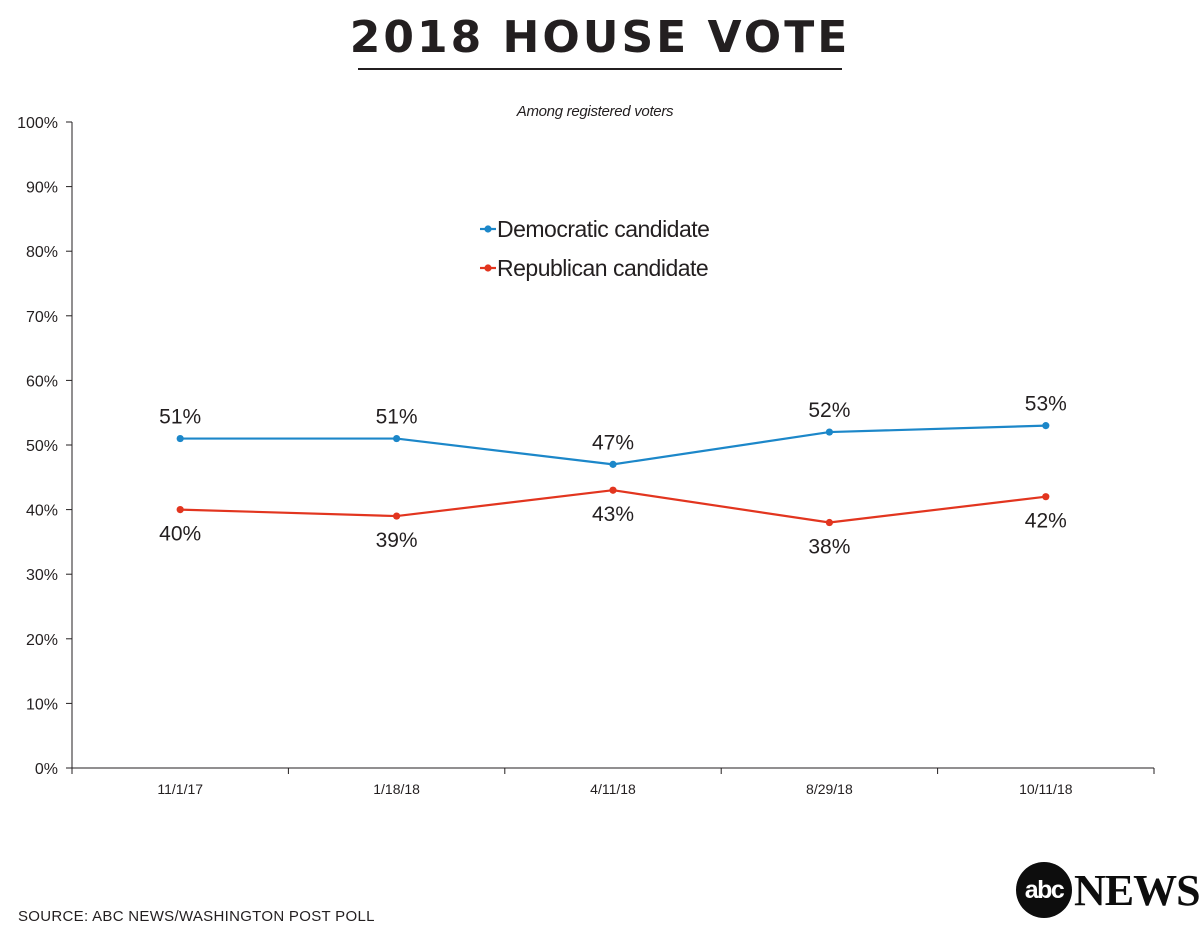 The height and width of the screenshot is (932, 1200). What do you see at coordinates (180, 534) in the screenshot?
I see `data-label: 40%` at bounding box center [180, 534].